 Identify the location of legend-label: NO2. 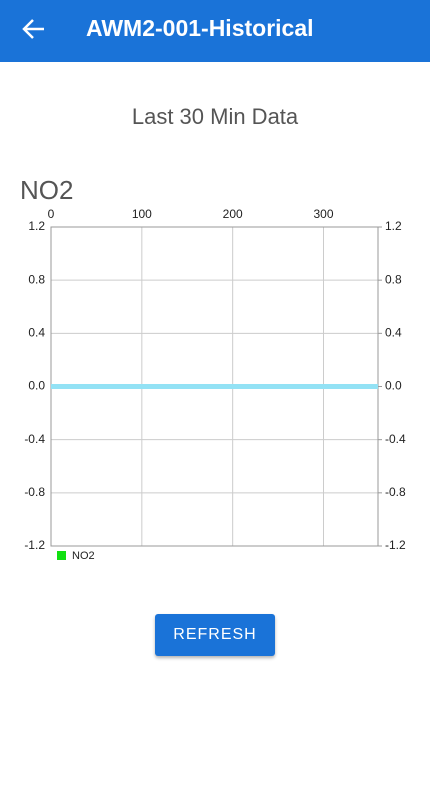
(83, 556).